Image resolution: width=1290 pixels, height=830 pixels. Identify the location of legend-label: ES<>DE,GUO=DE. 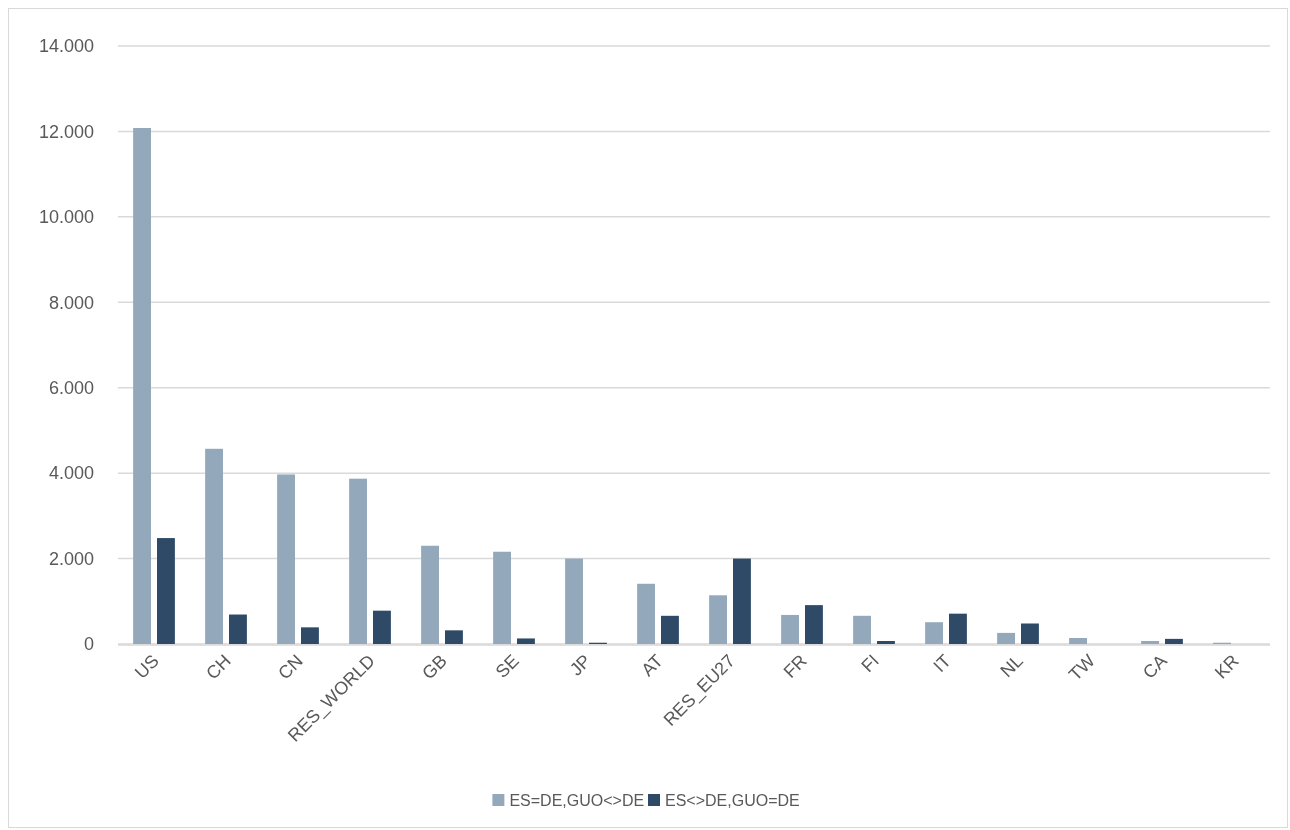
(732, 800).